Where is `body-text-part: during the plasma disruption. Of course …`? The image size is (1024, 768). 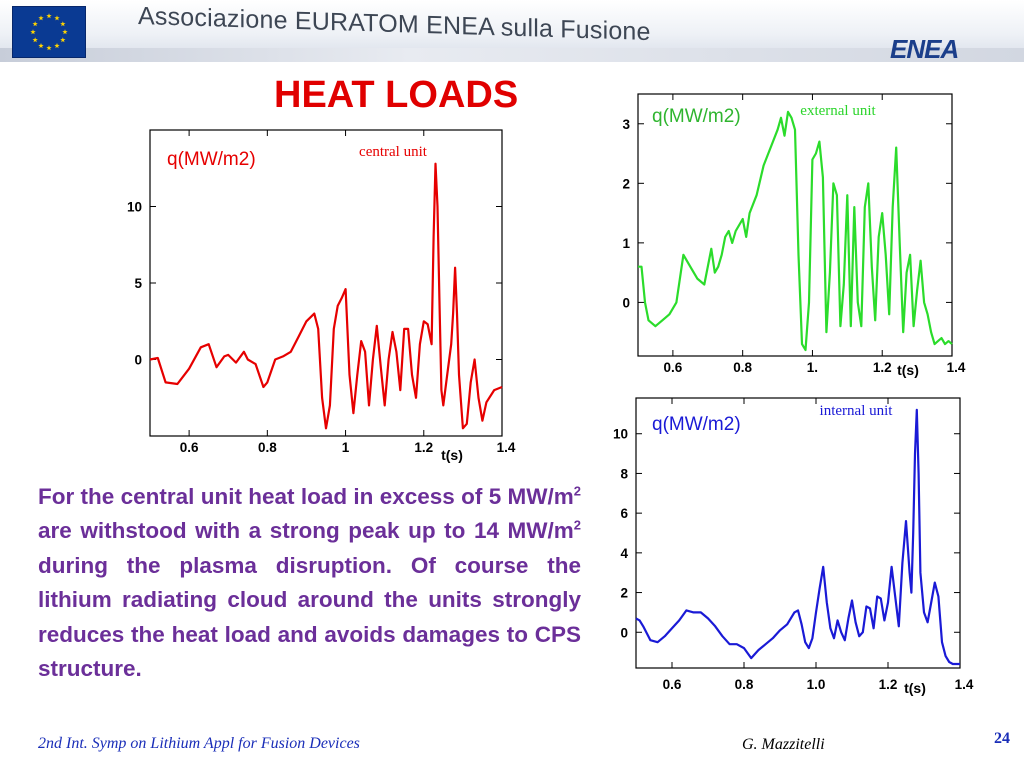 body-text-part: during the plasma disruption. Of course … is located at coordinates (309, 617).